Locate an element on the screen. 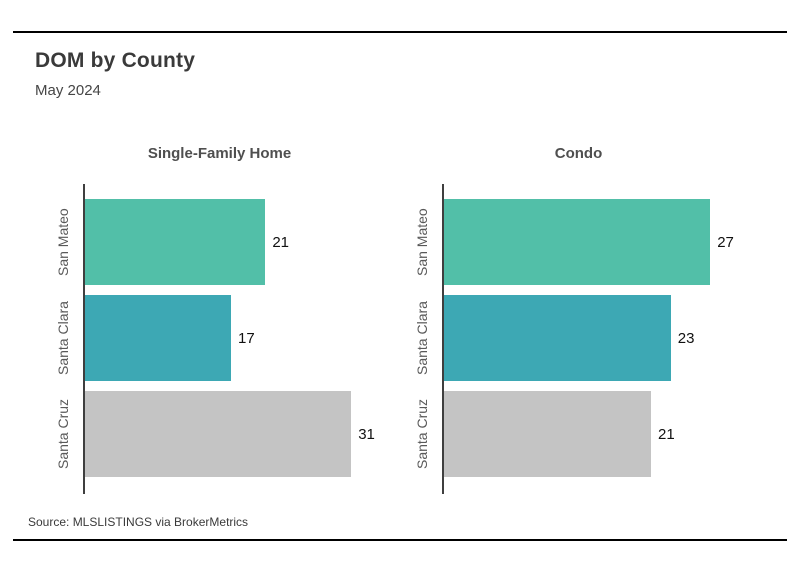  bottom-border-rule is located at coordinates (400, 540).